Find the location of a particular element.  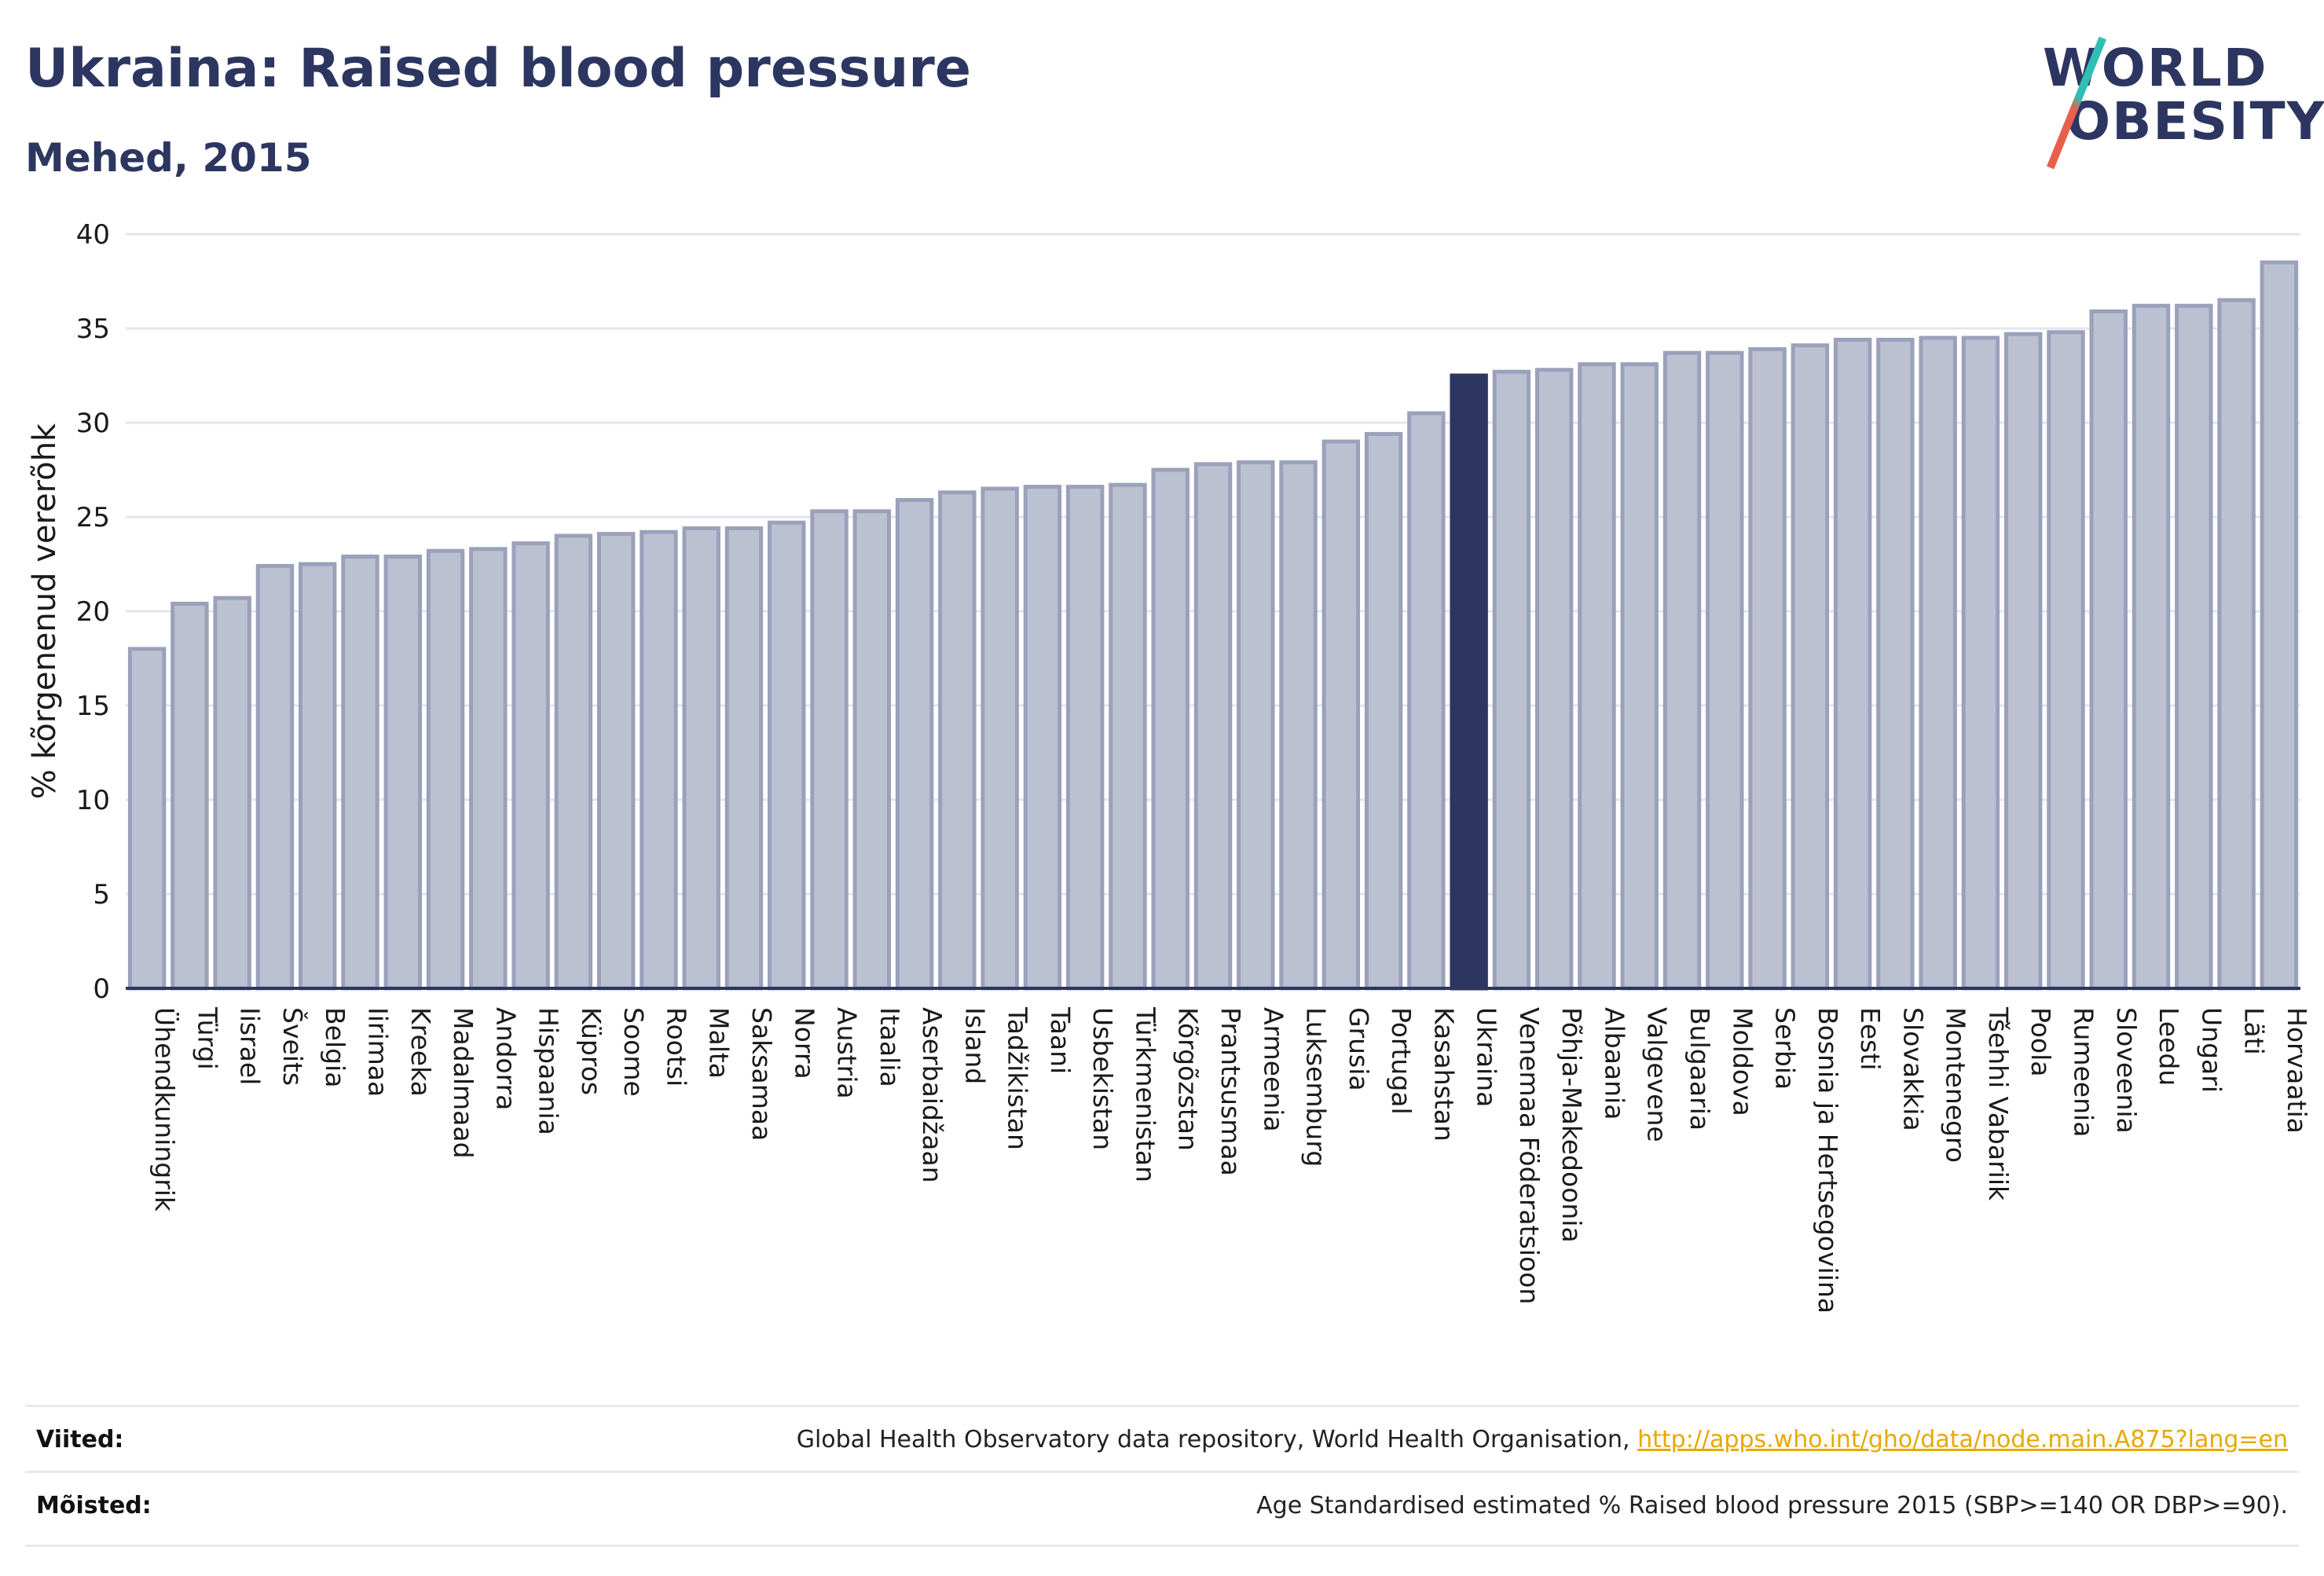

x-tick-label: Usbekistan is located at coordinates (1102, 1078).